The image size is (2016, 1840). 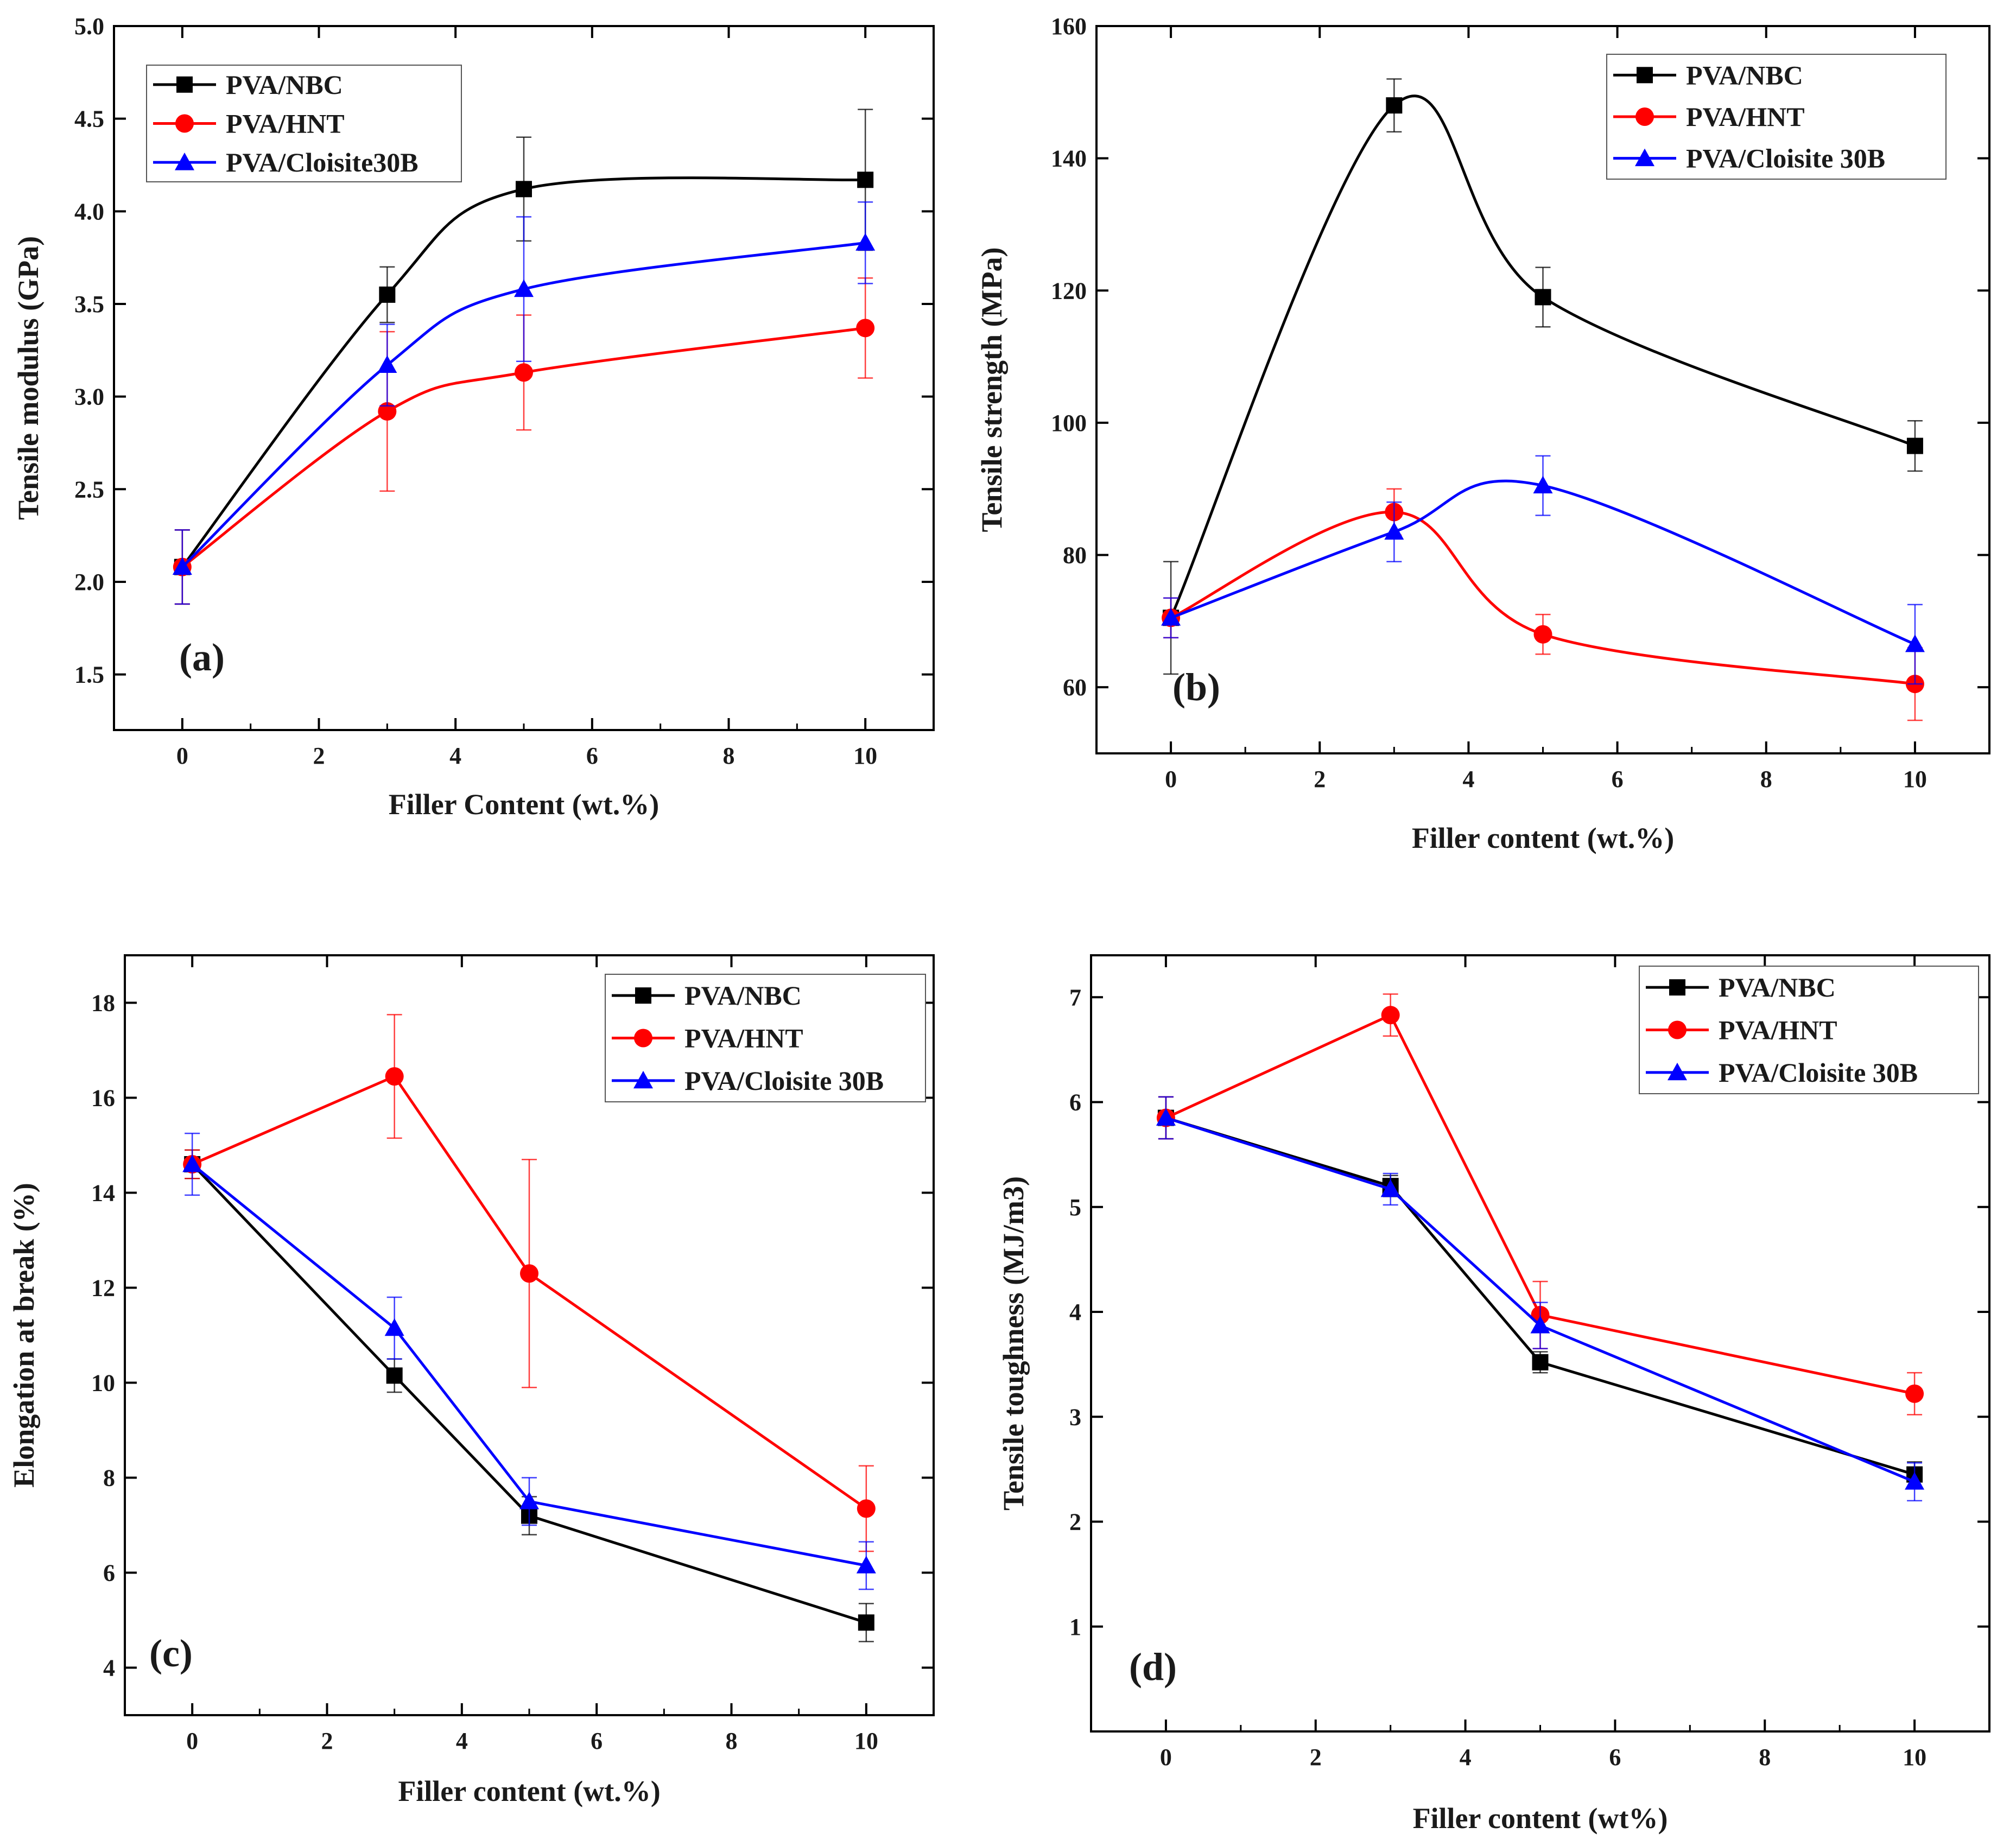 What do you see at coordinates (1069, 26) in the screenshot?
I see `y-tick-label: 160` at bounding box center [1069, 26].